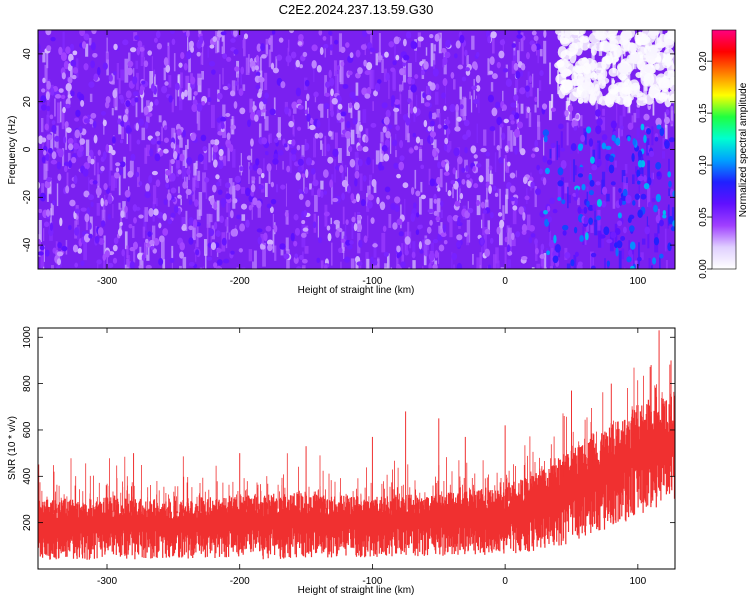 The image size is (750, 600). What do you see at coordinates (637, 581) in the screenshot?
I see `snr-x-tick-label: 100` at bounding box center [637, 581].